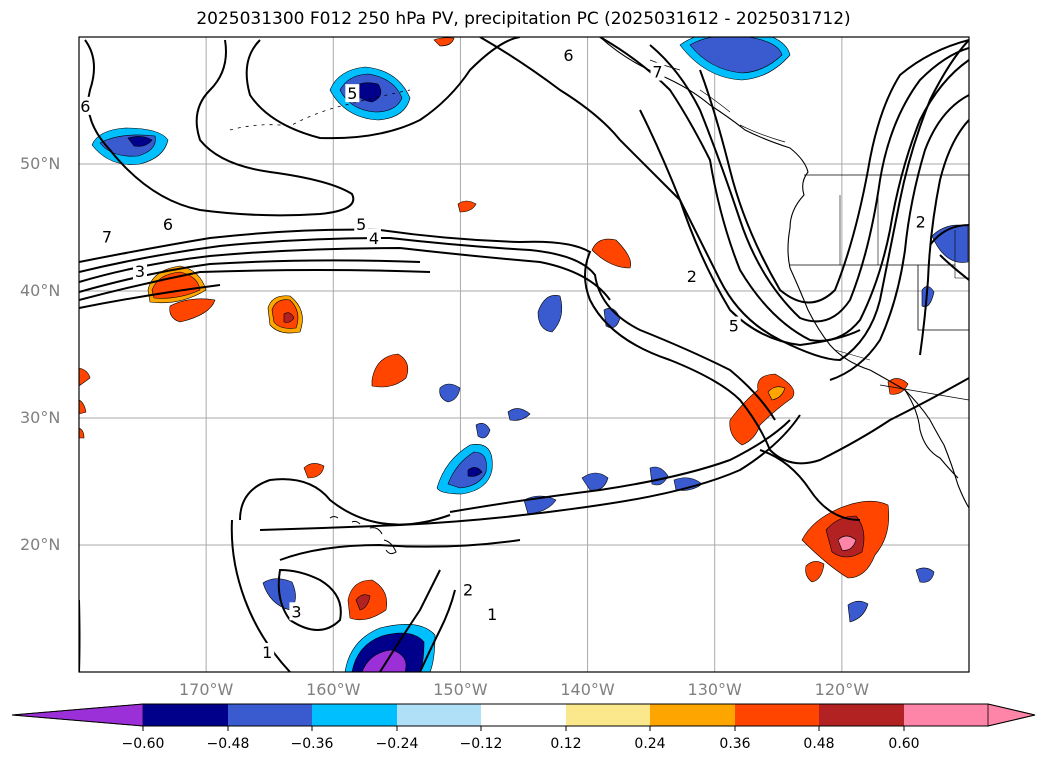 This screenshot has width=1047, height=765. Describe the element at coordinates (397, 744) in the screenshot. I see `colorbar-tick-label: −0.24` at that location.